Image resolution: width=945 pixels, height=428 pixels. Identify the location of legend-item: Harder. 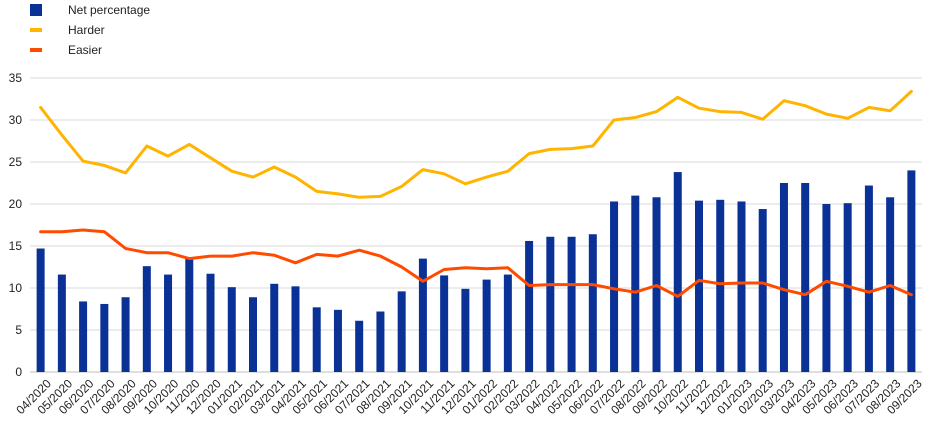
(90, 30).